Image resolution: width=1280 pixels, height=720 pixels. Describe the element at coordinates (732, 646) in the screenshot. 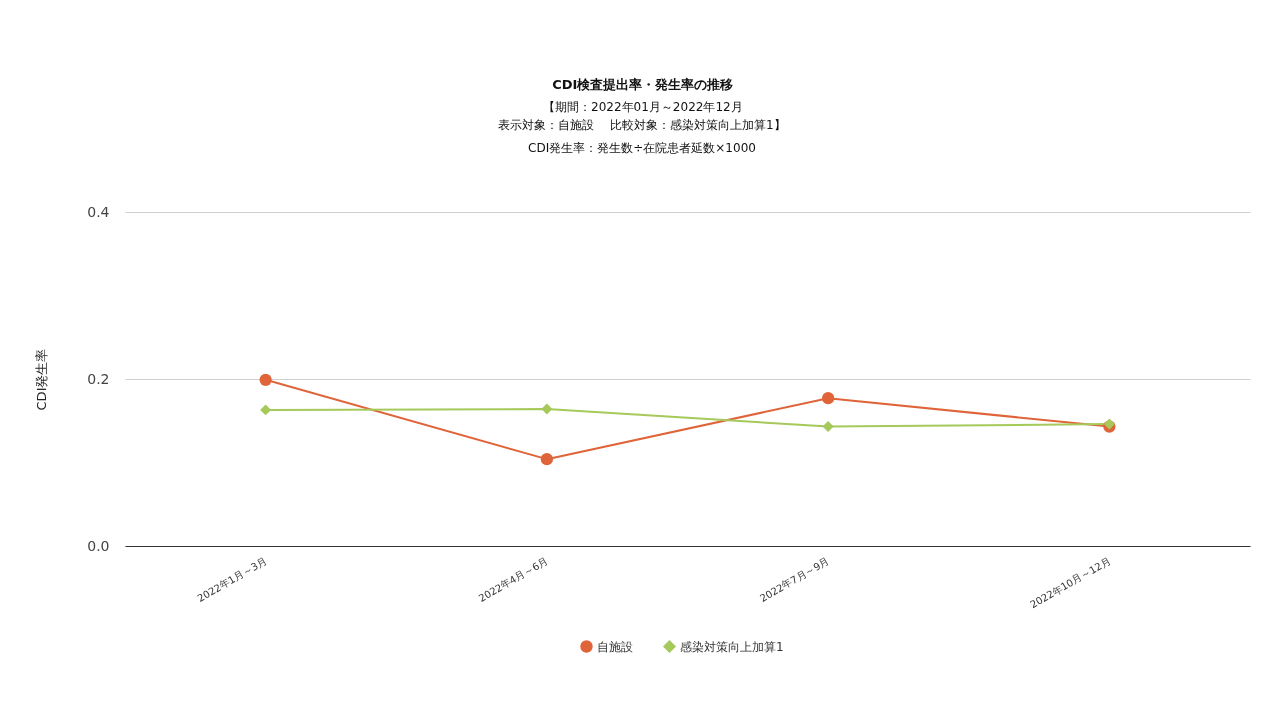

I see `legend-label: 感染対策向上加算1` at that location.